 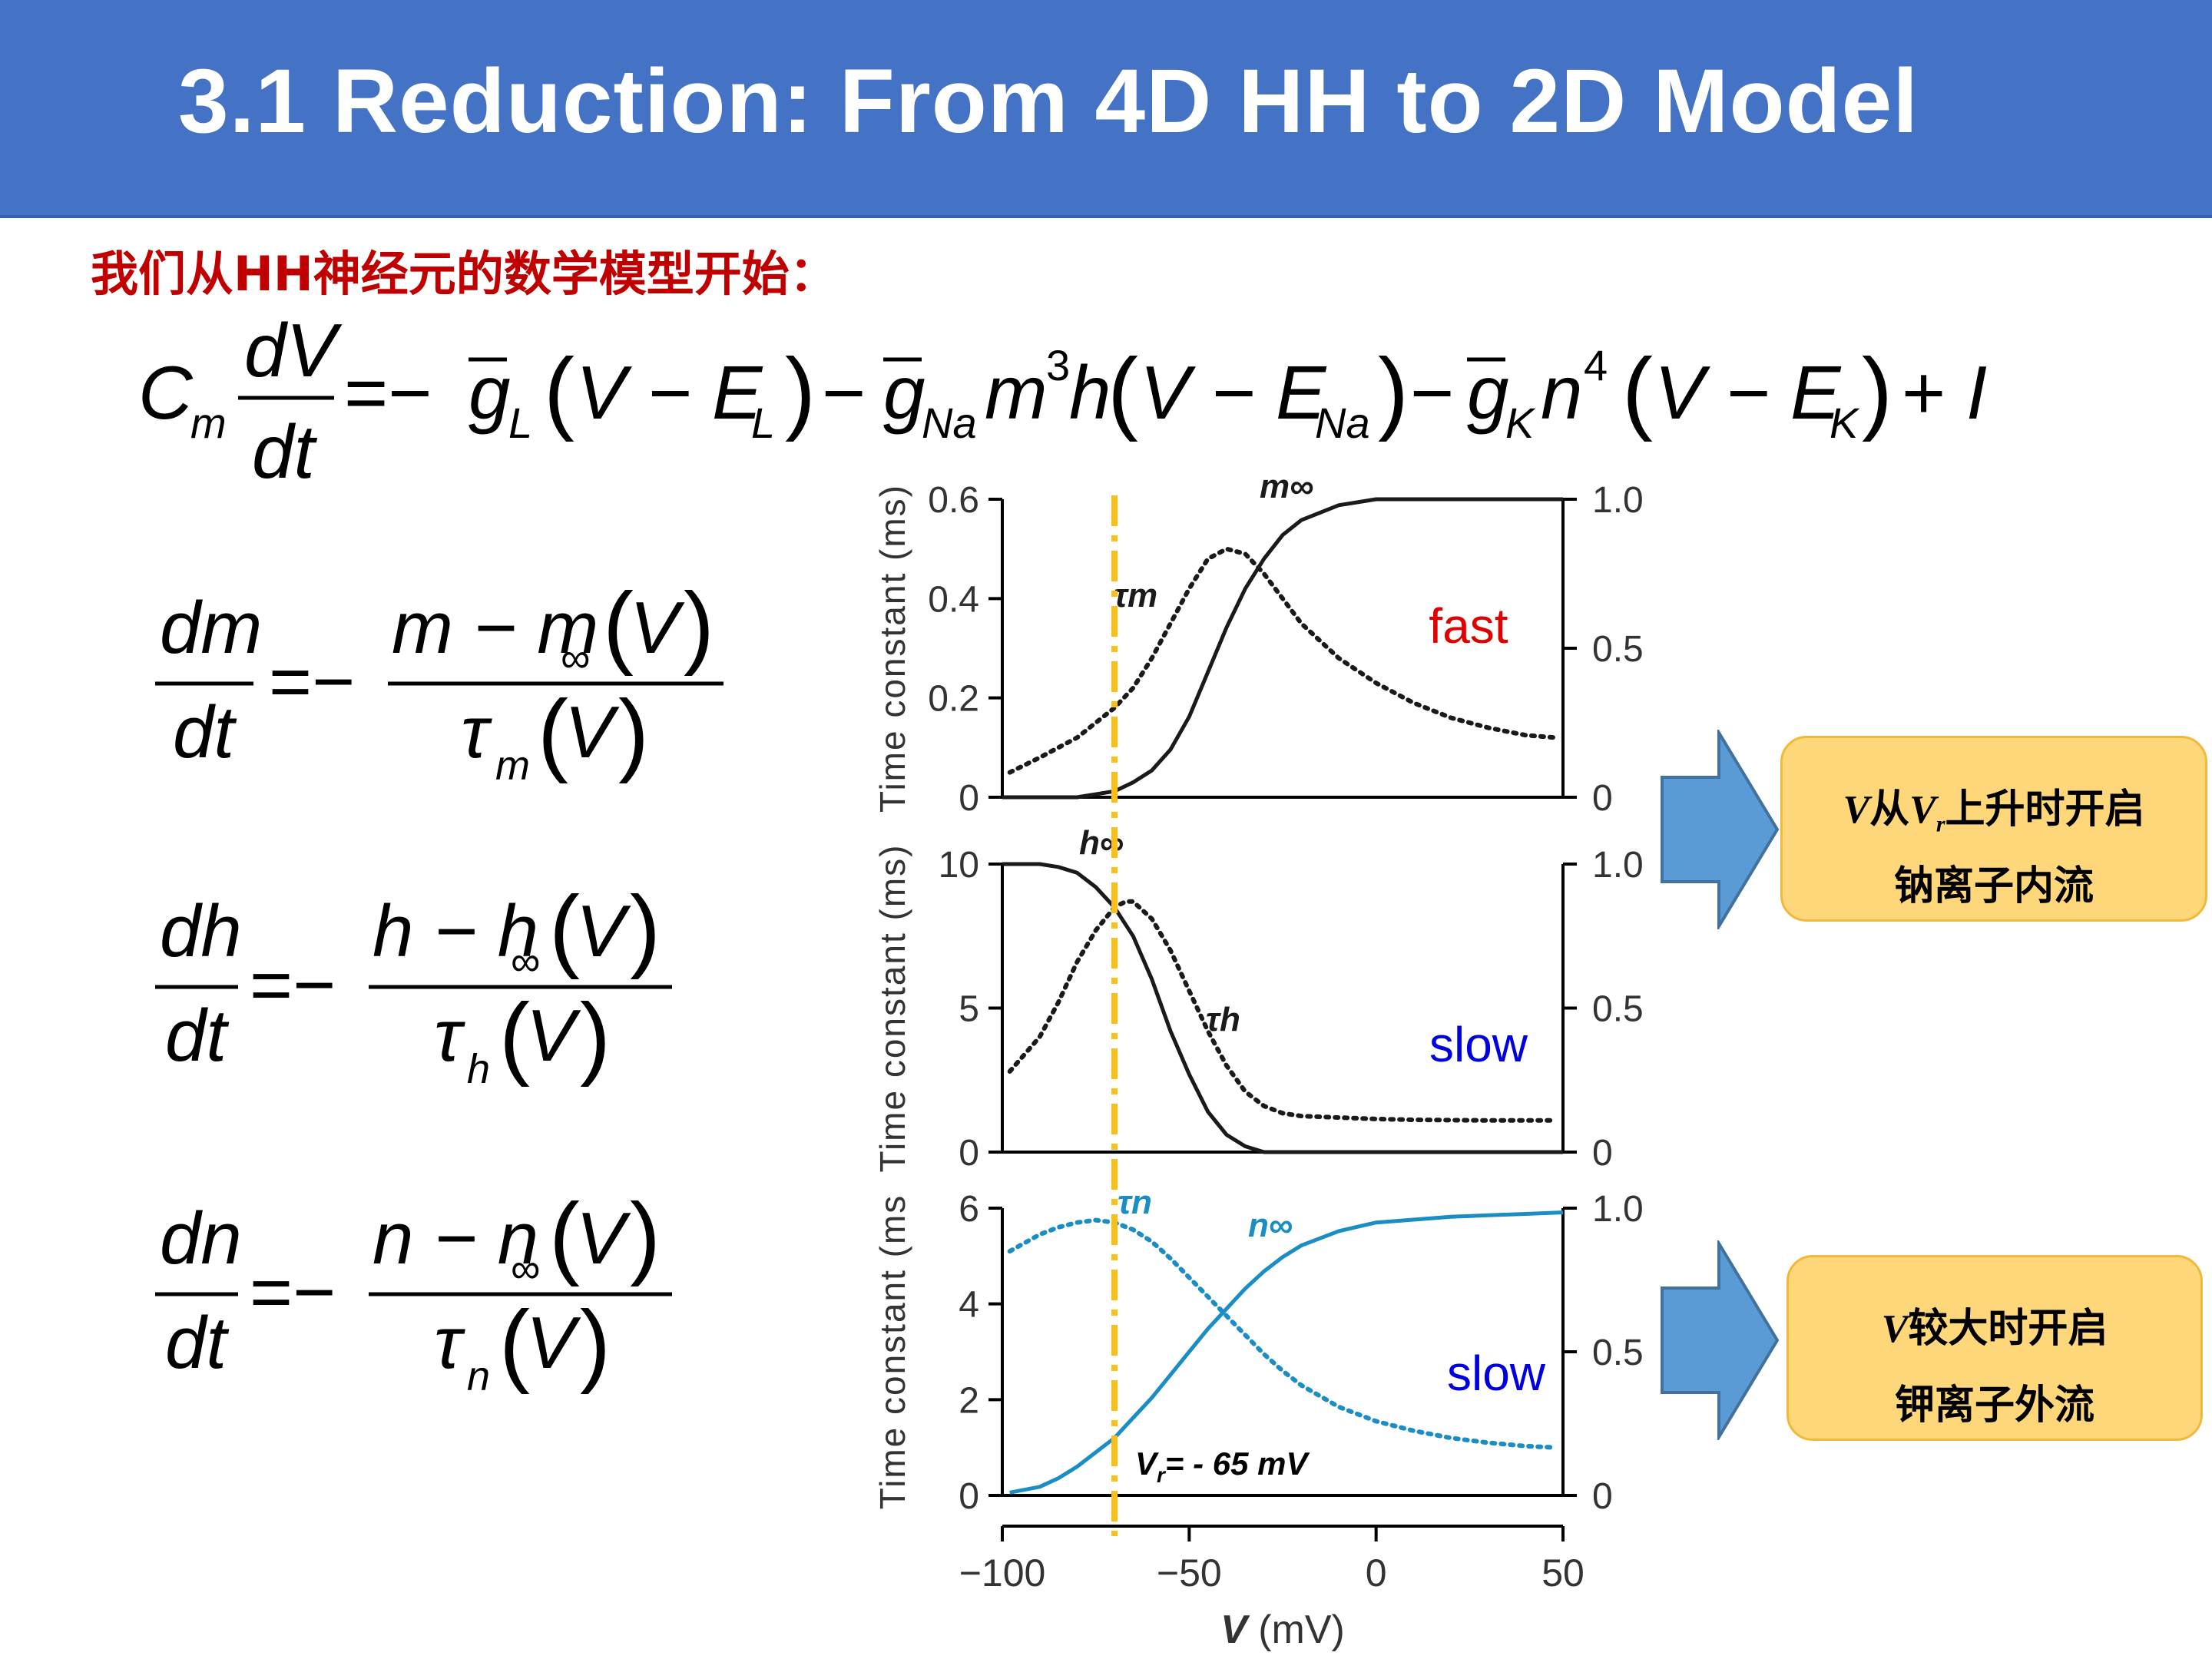 I want to click on y-tick-label-left: 4, so click(x=969, y=1305).